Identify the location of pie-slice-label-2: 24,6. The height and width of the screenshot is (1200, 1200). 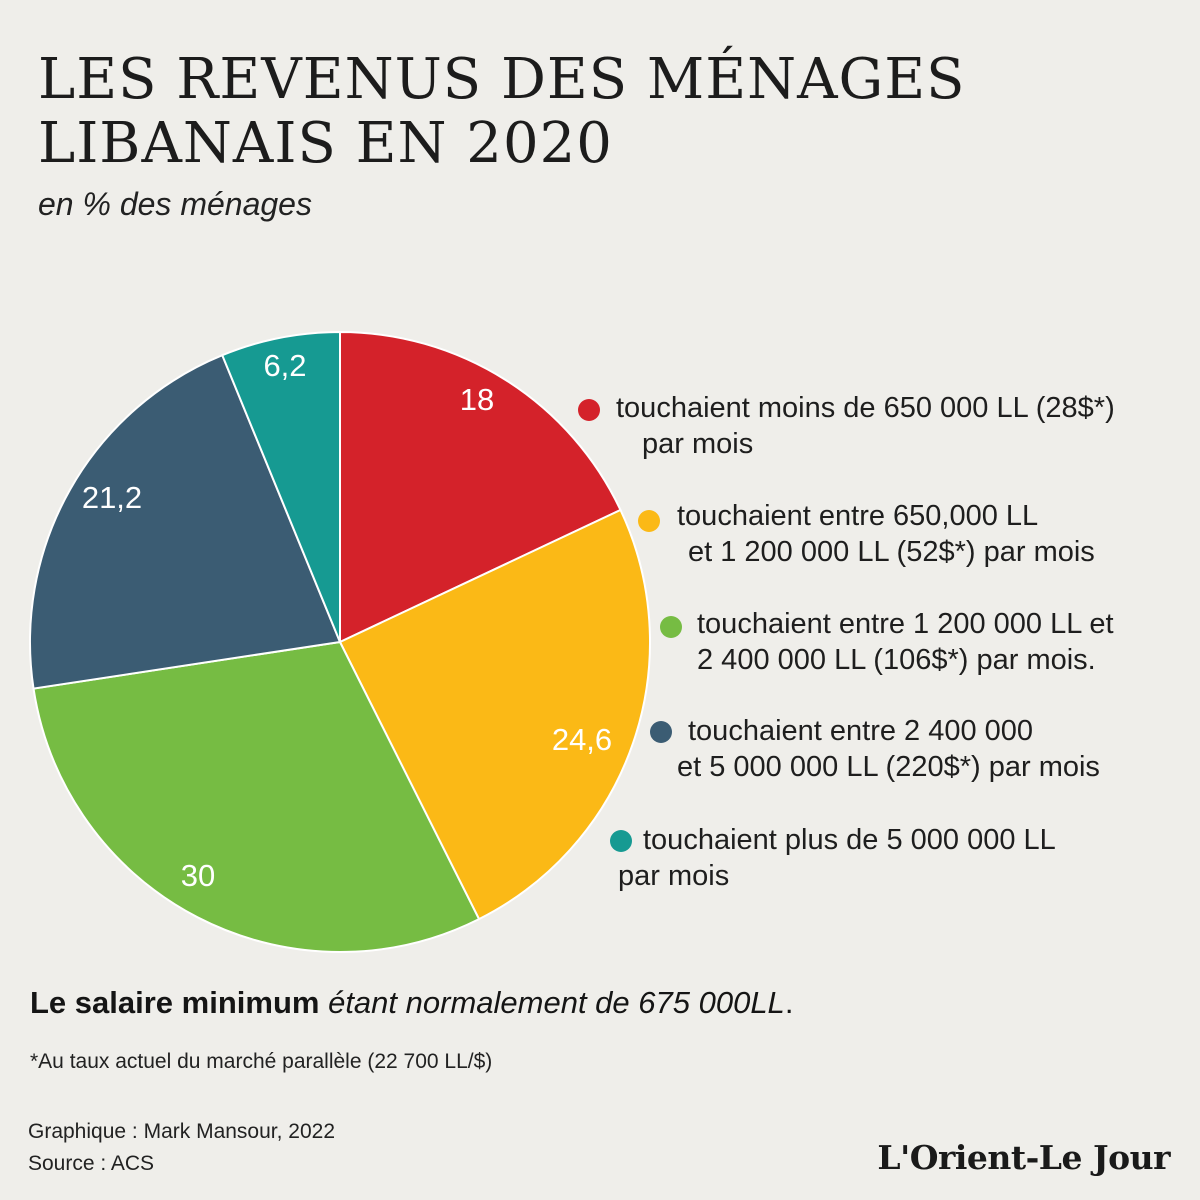
(582, 739).